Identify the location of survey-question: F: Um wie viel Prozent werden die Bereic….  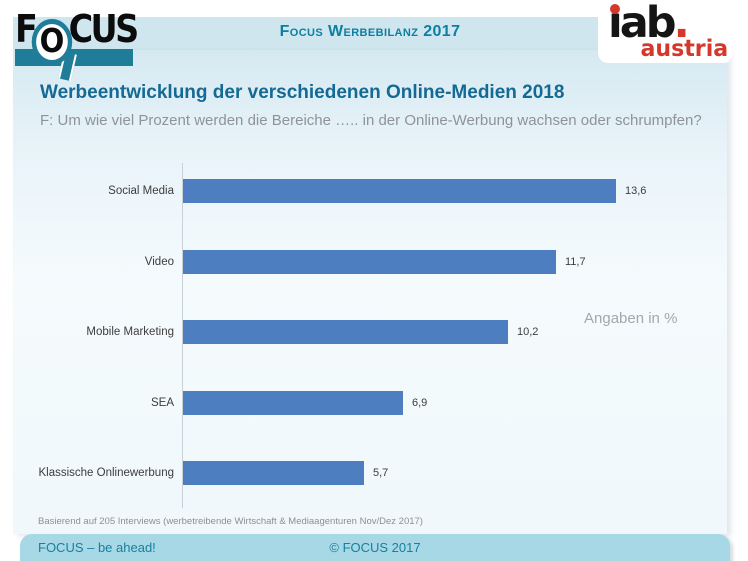
(371, 120).